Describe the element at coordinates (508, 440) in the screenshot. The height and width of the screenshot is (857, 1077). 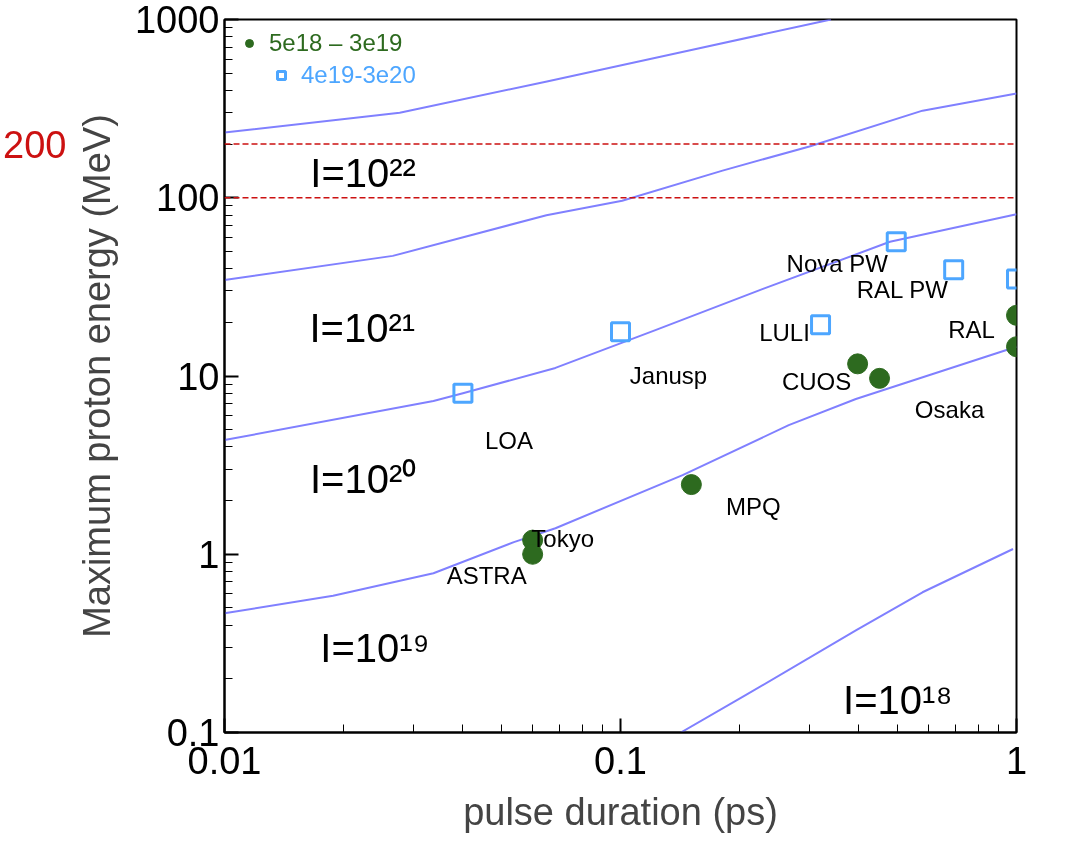
I see `annotation: LOA` at that location.